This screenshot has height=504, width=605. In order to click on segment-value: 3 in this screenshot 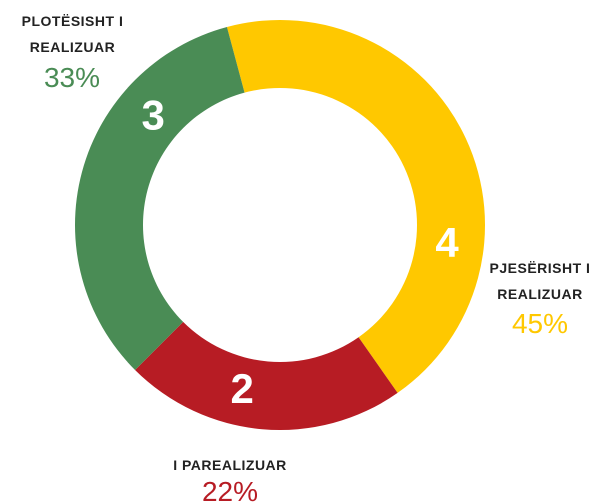, I will do `click(153, 114)`.